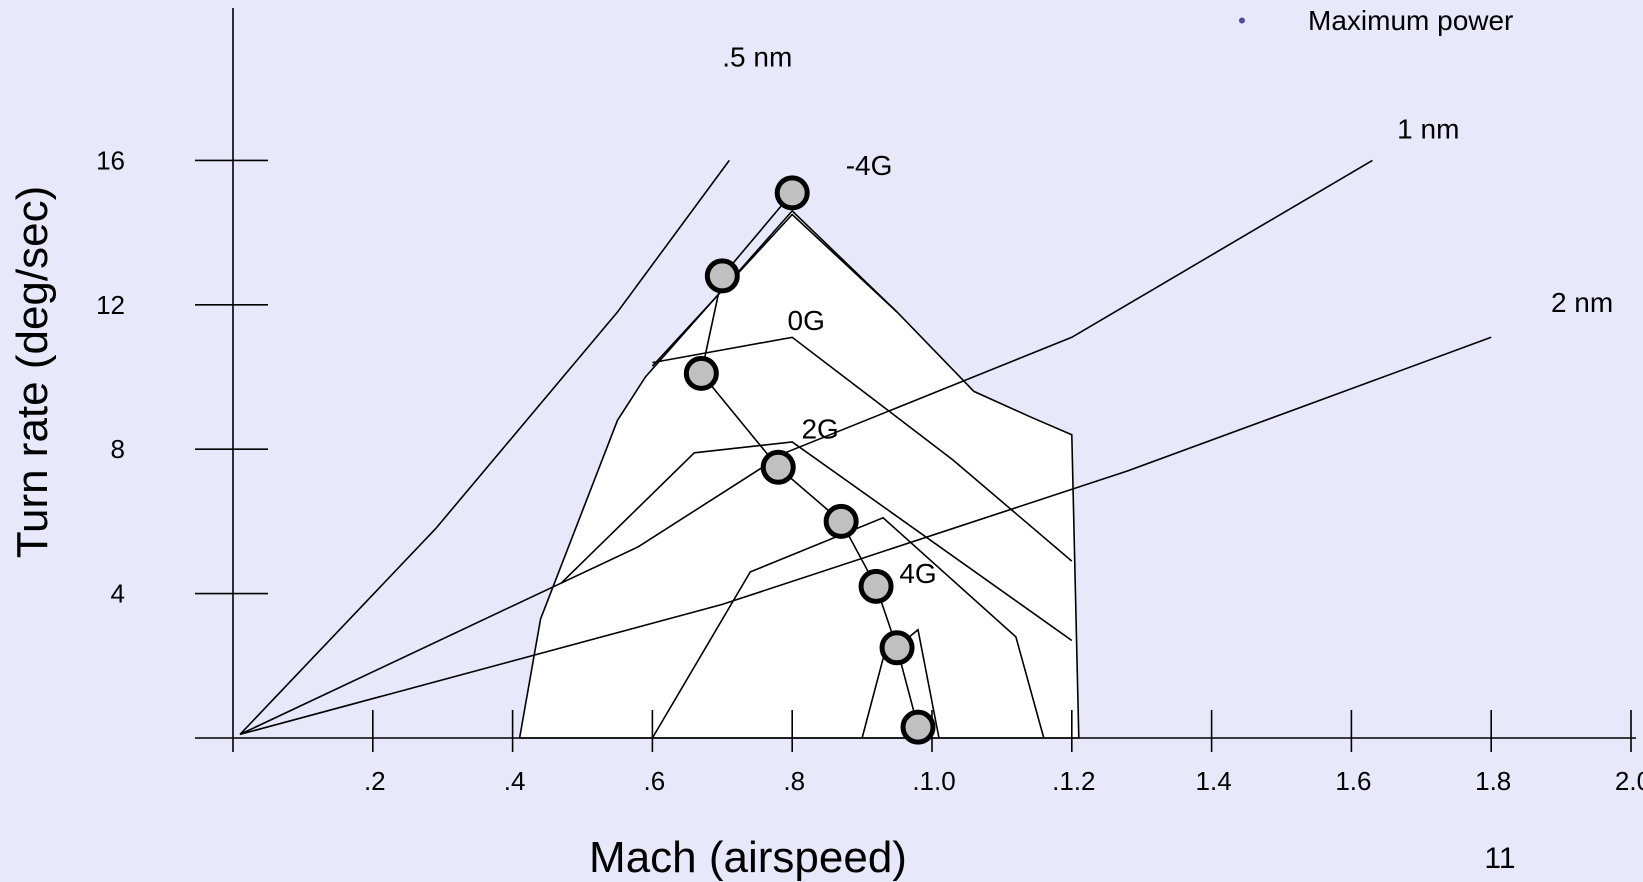  I want to click on curve-label: 4G, so click(917, 573).